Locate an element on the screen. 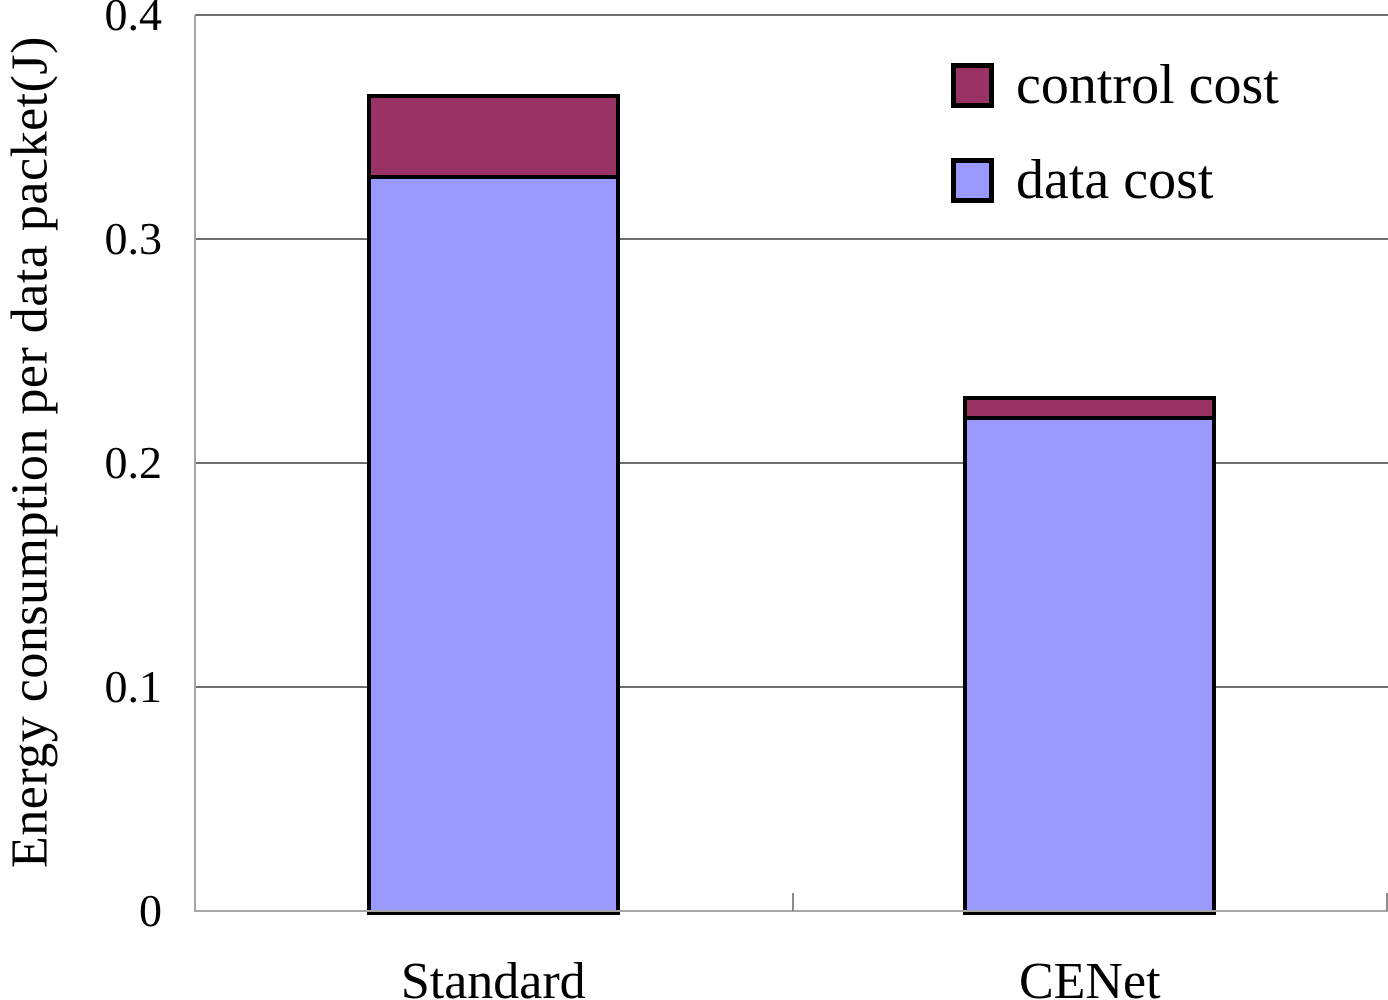 The height and width of the screenshot is (1000, 1388). data-cost-swatch-icon is located at coordinates (972, 180).